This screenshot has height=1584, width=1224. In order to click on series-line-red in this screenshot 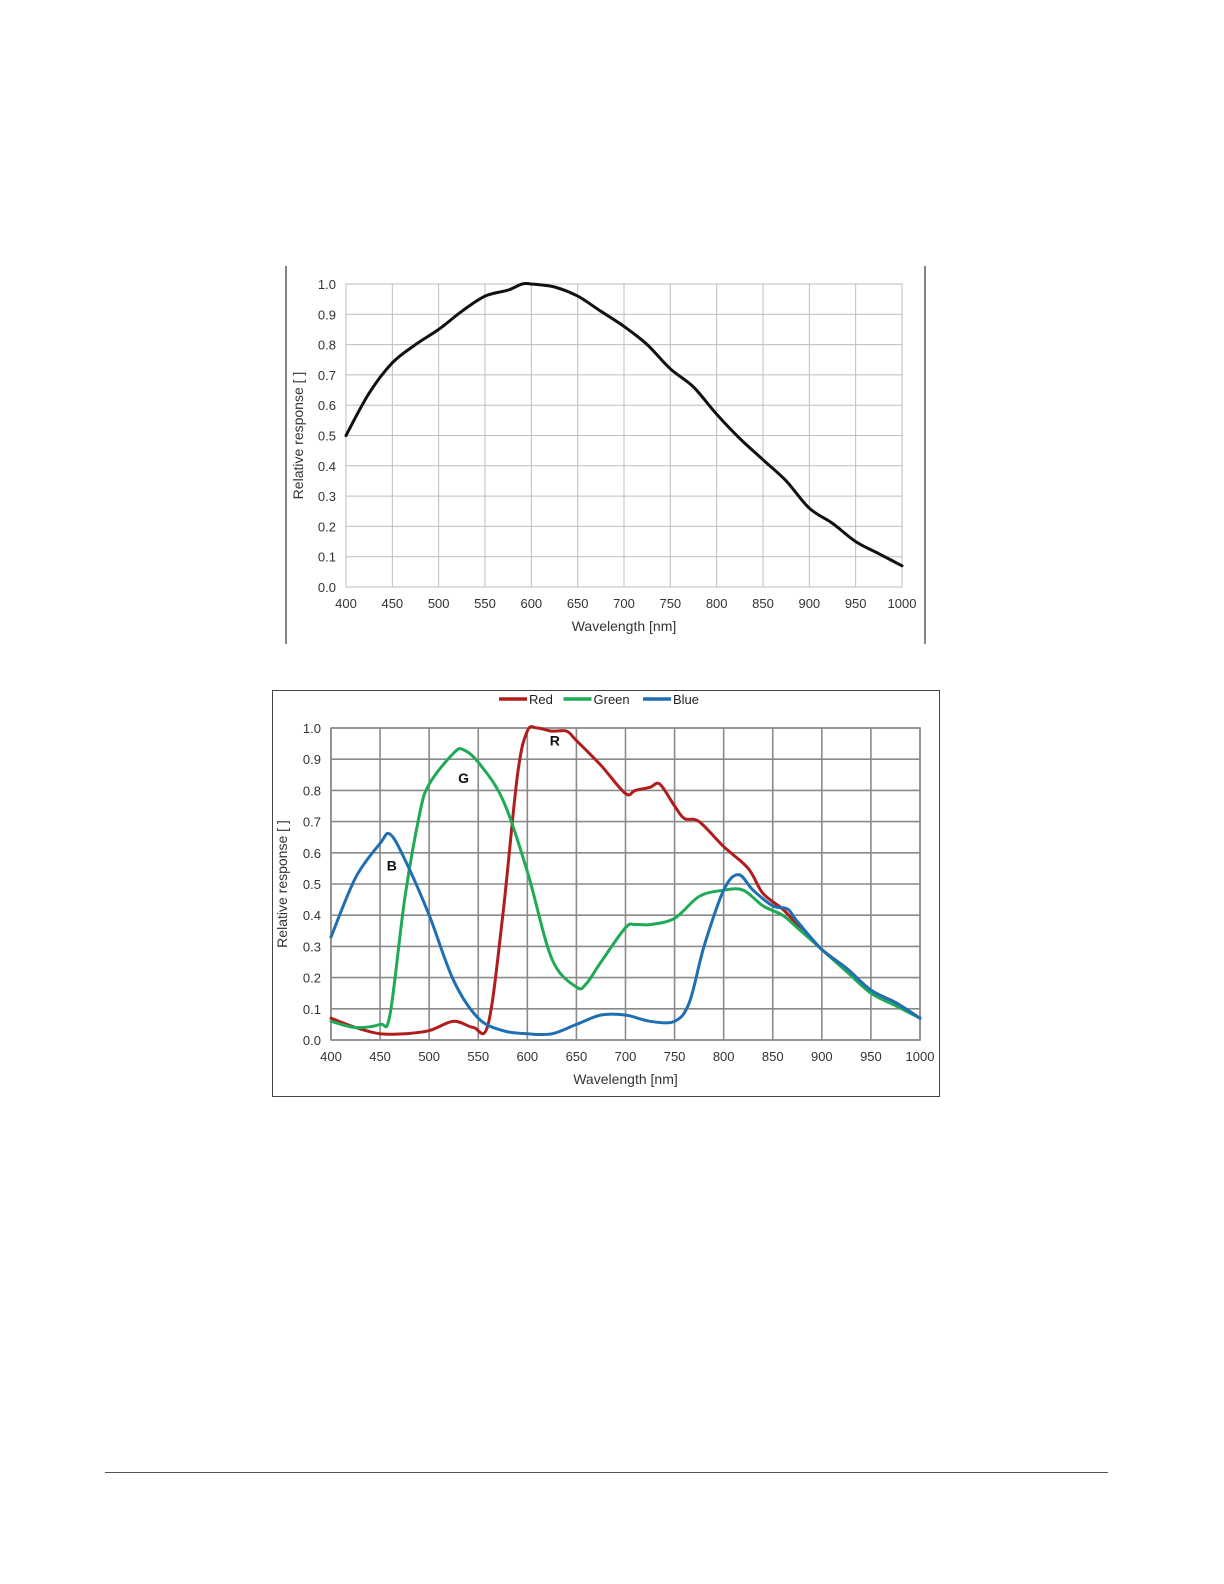, I will do `click(625, 880)`.